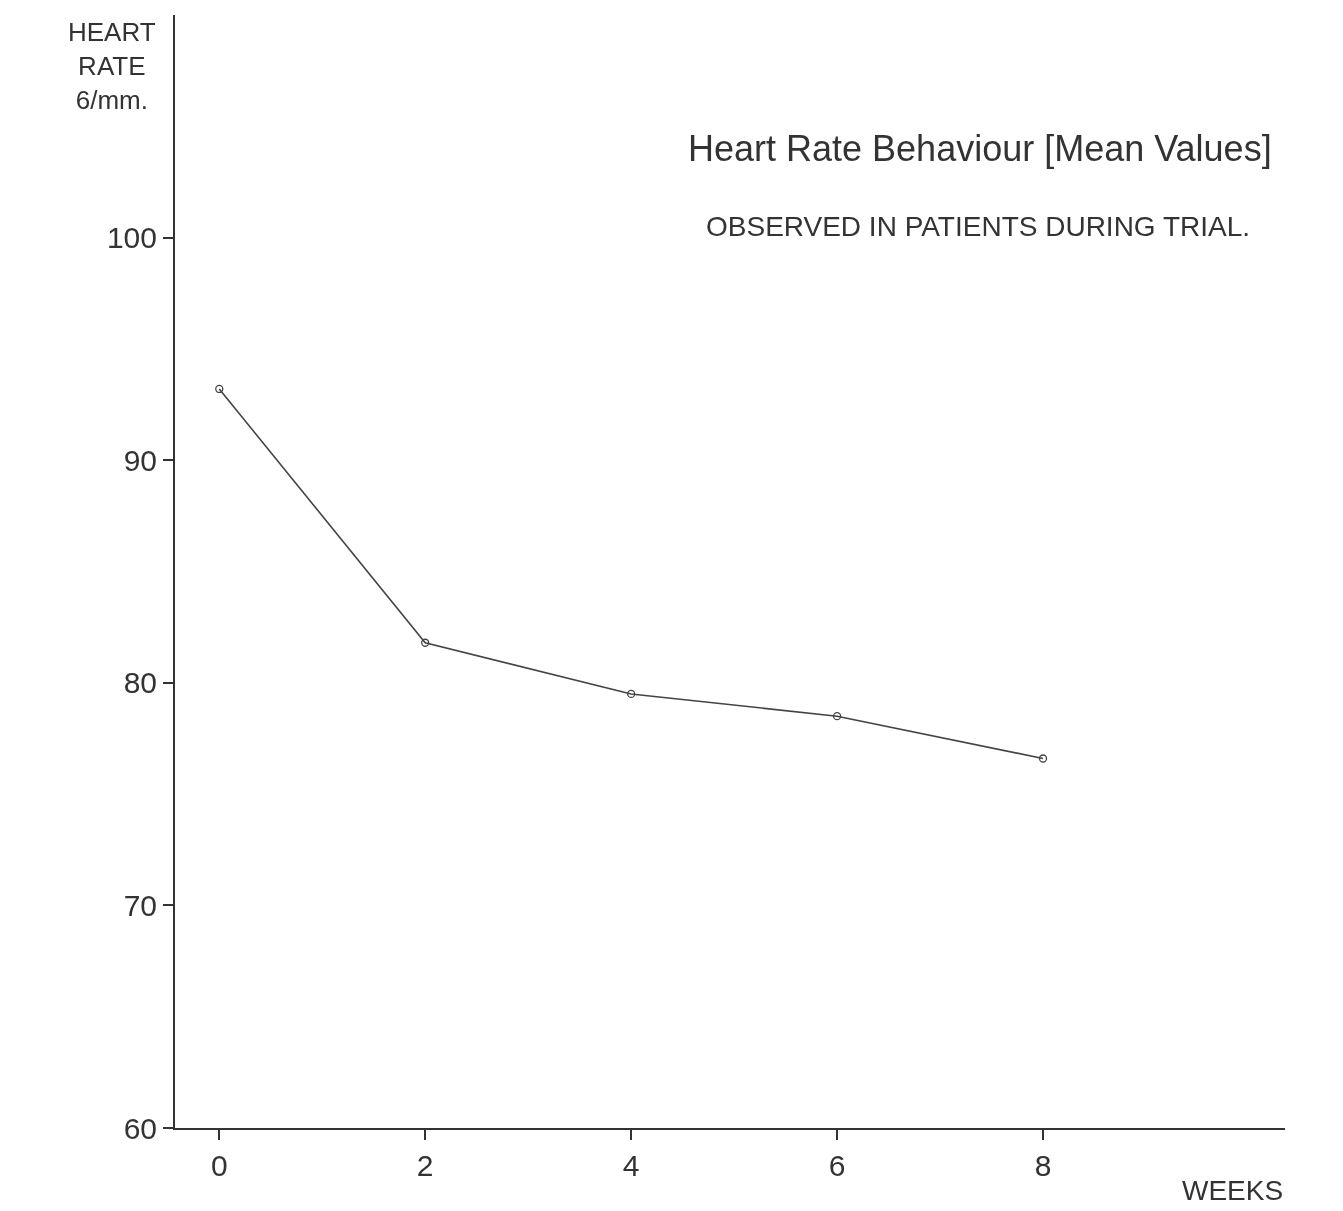  Describe the element at coordinates (837, 1165) in the screenshot. I see `x-tick-label: 6` at that location.